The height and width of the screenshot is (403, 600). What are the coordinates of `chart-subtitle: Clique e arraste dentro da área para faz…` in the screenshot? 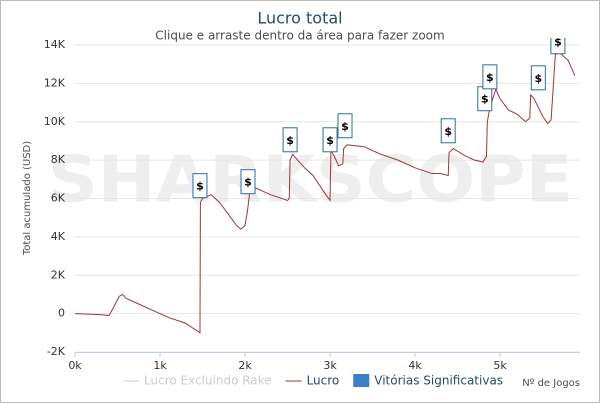 It's located at (299, 36).